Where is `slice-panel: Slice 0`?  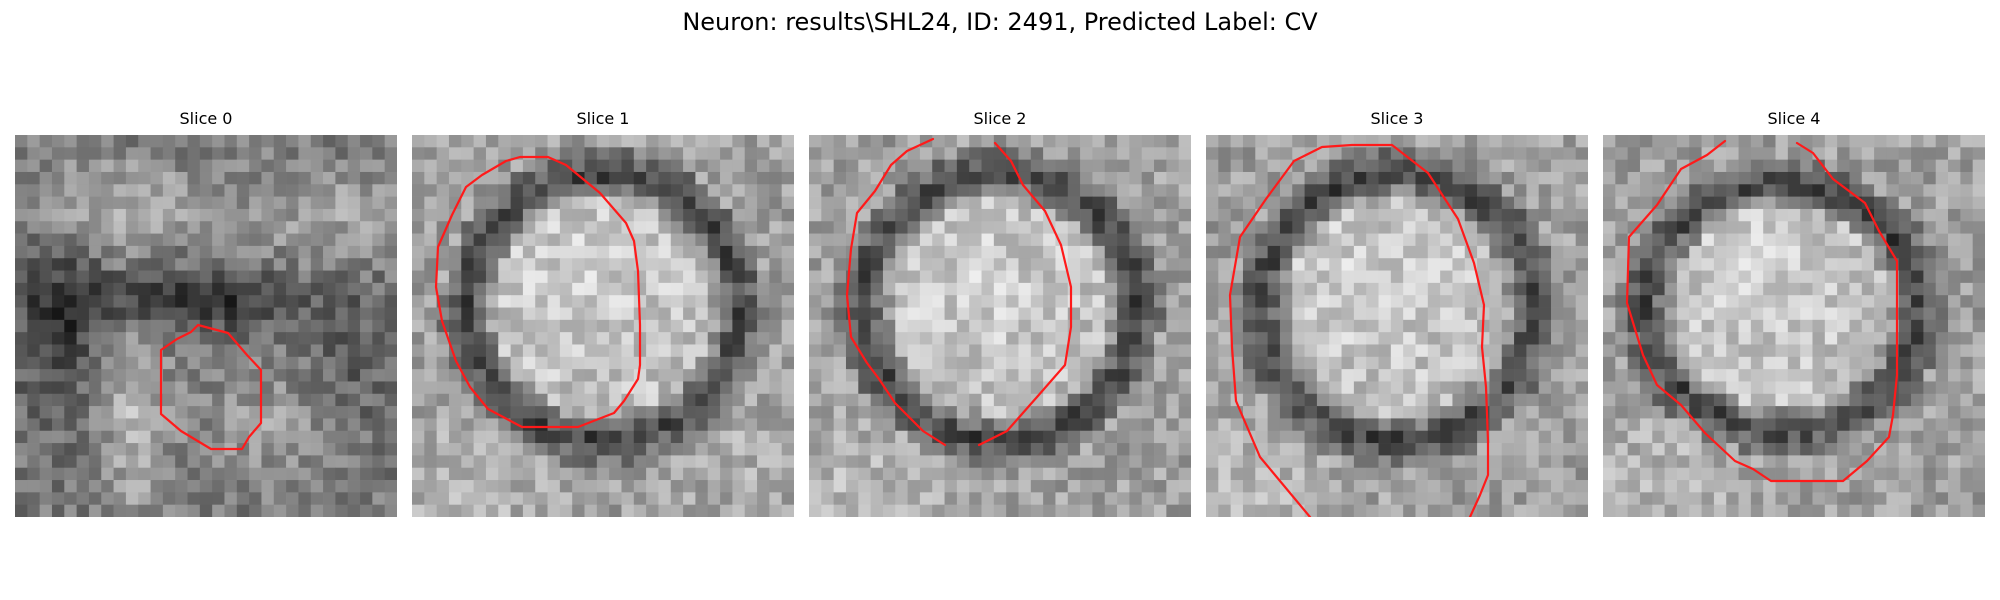 slice-panel: Slice 0 is located at coordinates (206, 317).